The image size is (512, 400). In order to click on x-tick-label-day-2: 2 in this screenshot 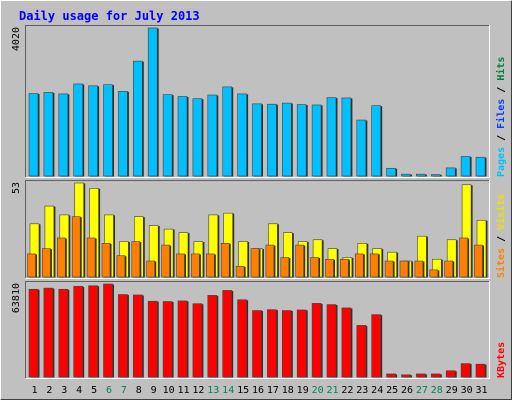, I will do `click(49, 390)`.